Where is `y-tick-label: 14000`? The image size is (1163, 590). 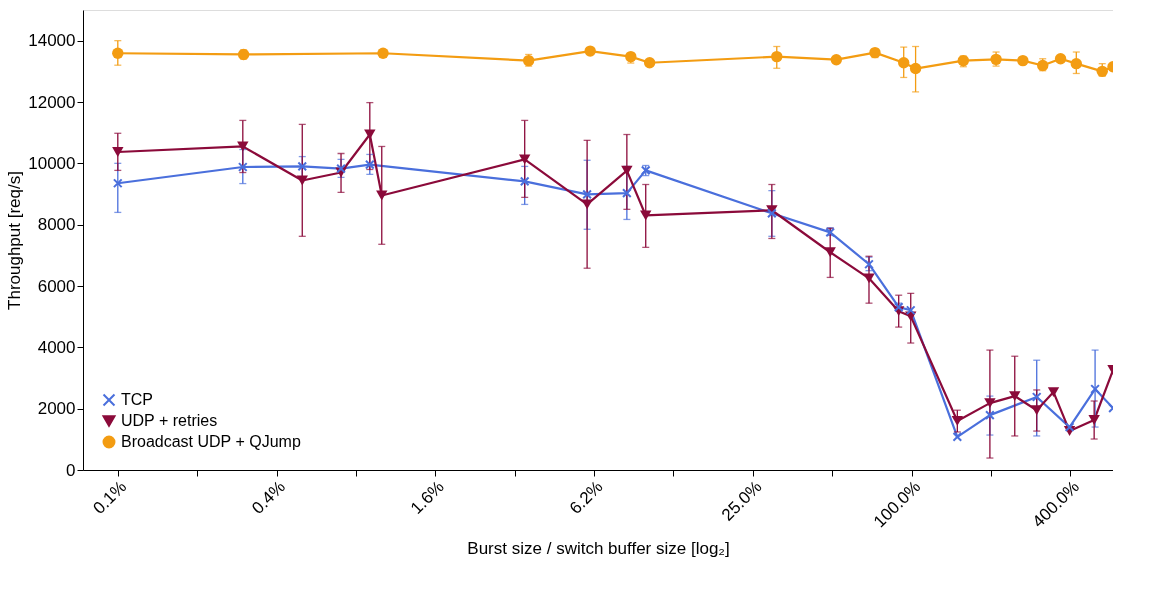
y-tick-label: 14000 is located at coordinates (52, 41).